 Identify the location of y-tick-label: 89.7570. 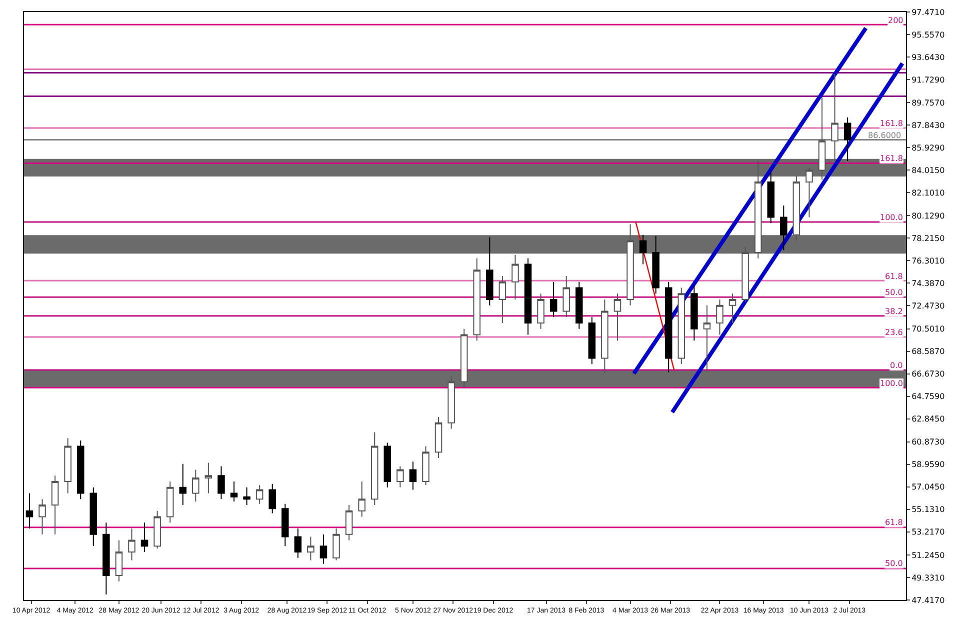
(928, 103).